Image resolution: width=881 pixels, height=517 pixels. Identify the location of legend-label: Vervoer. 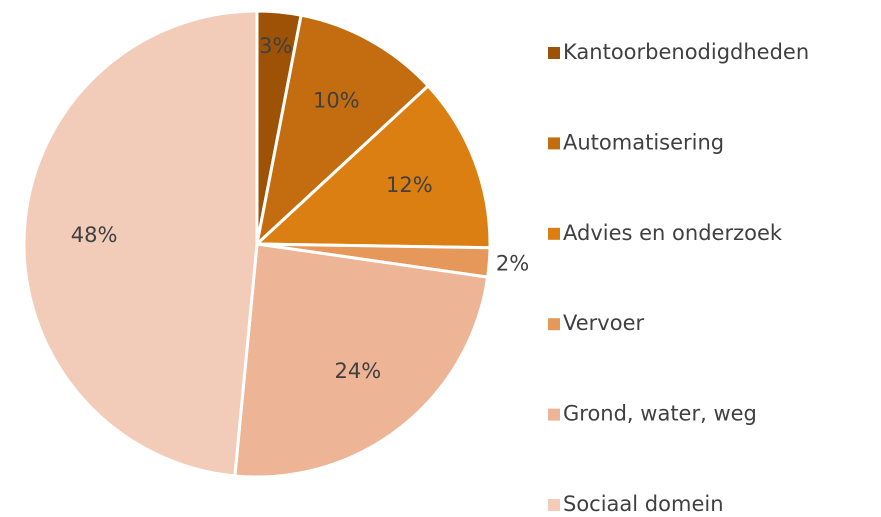
(603, 323).